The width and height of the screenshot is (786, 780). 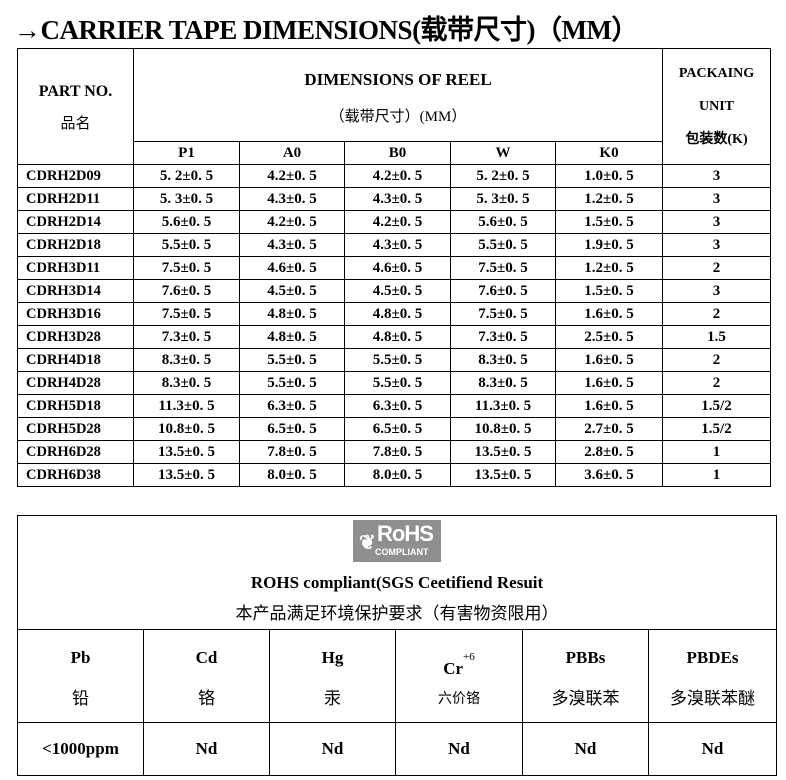 I want to click on symbol-text: PBBs, so click(x=585, y=657).